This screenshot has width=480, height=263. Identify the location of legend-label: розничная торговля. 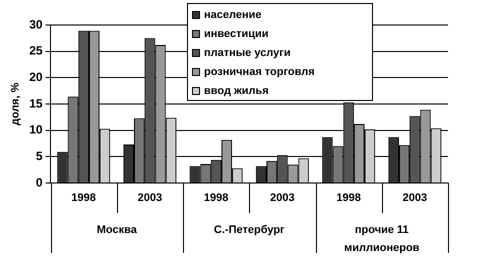
(259, 72).